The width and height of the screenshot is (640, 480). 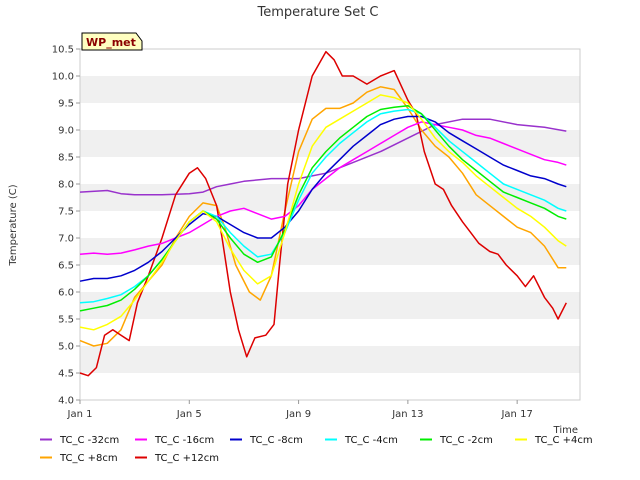 What do you see at coordinates (565, 430) in the screenshot?
I see `x-axis-label: Time` at bounding box center [565, 430].